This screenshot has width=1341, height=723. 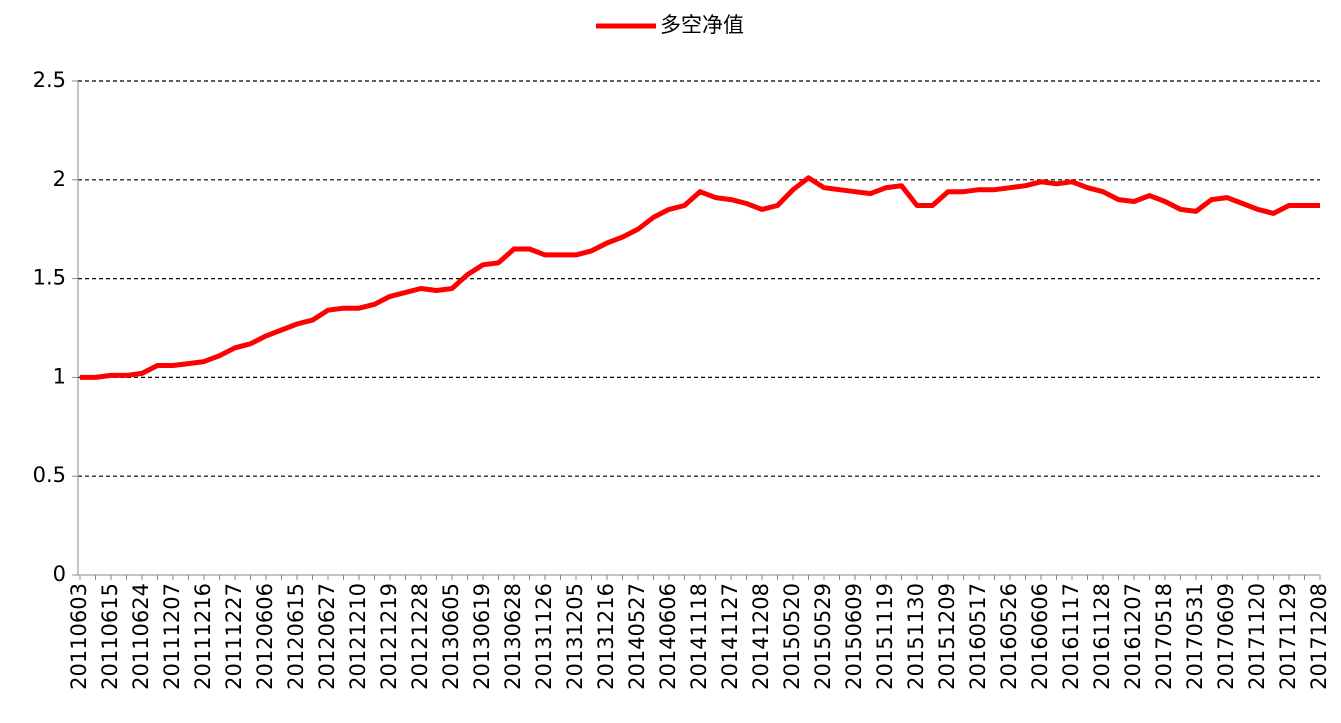 I want to click on x-tick-label: 20171120, so click(x=1257, y=636).